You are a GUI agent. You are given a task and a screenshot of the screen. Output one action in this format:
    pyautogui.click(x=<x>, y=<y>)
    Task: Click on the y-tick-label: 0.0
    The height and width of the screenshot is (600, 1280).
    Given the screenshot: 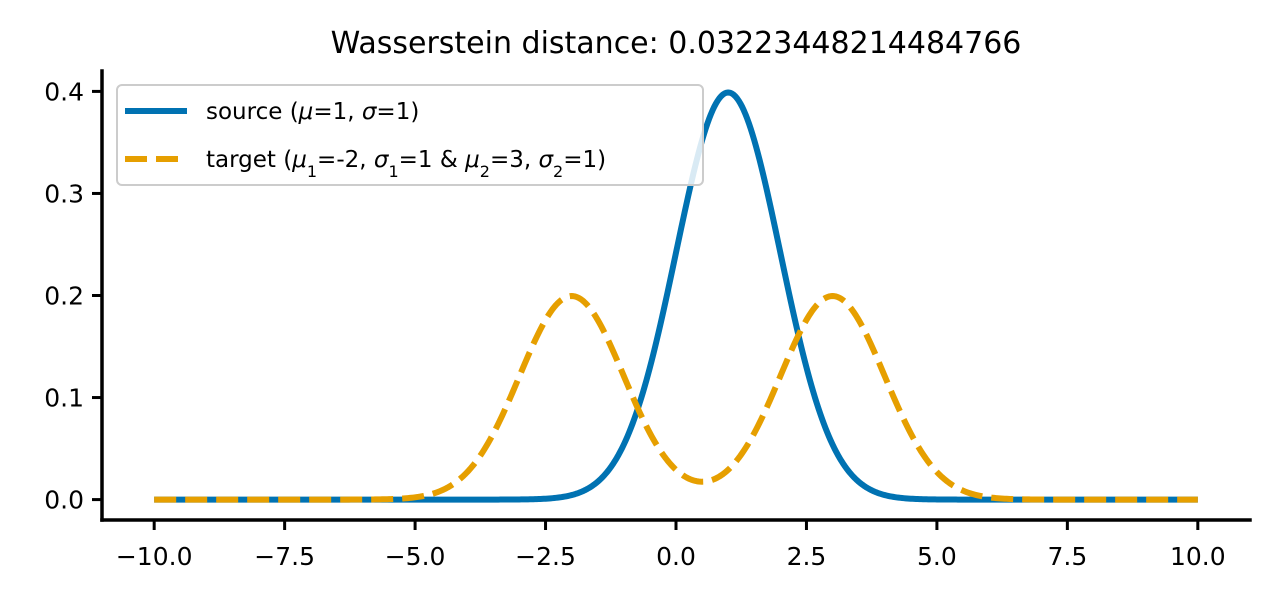 What is the action you would take?
    pyautogui.click(x=64, y=500)
    